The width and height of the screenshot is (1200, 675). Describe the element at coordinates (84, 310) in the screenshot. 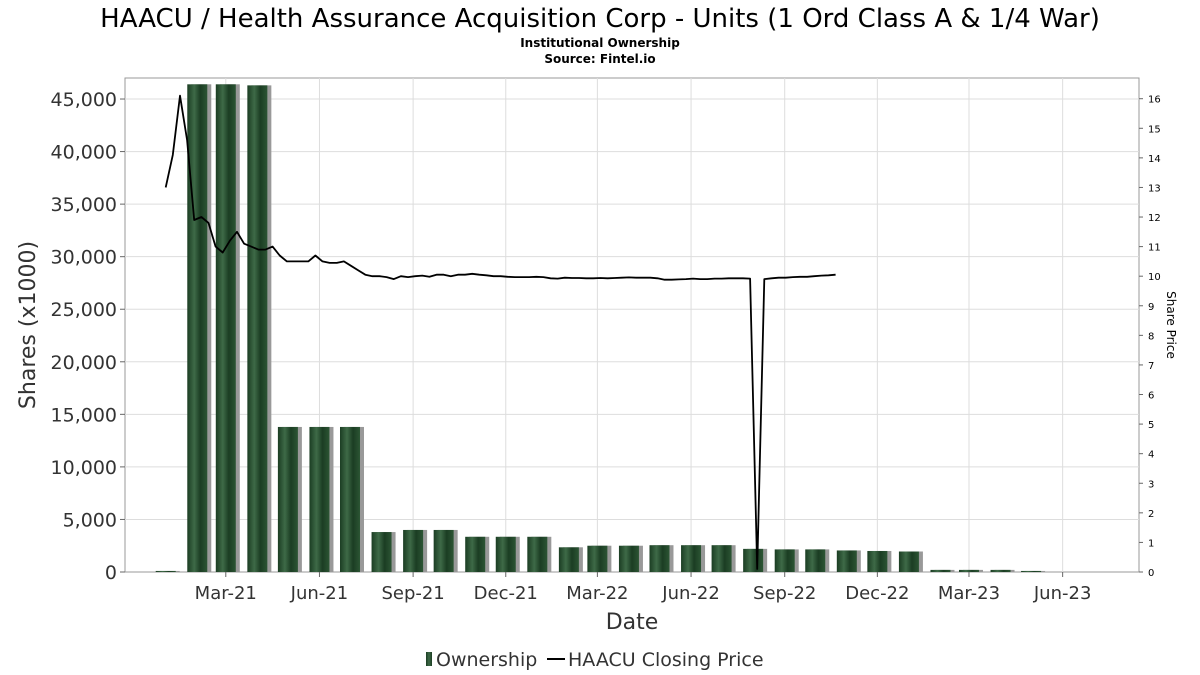

I see `y-tick-label: 25,000` at that location.